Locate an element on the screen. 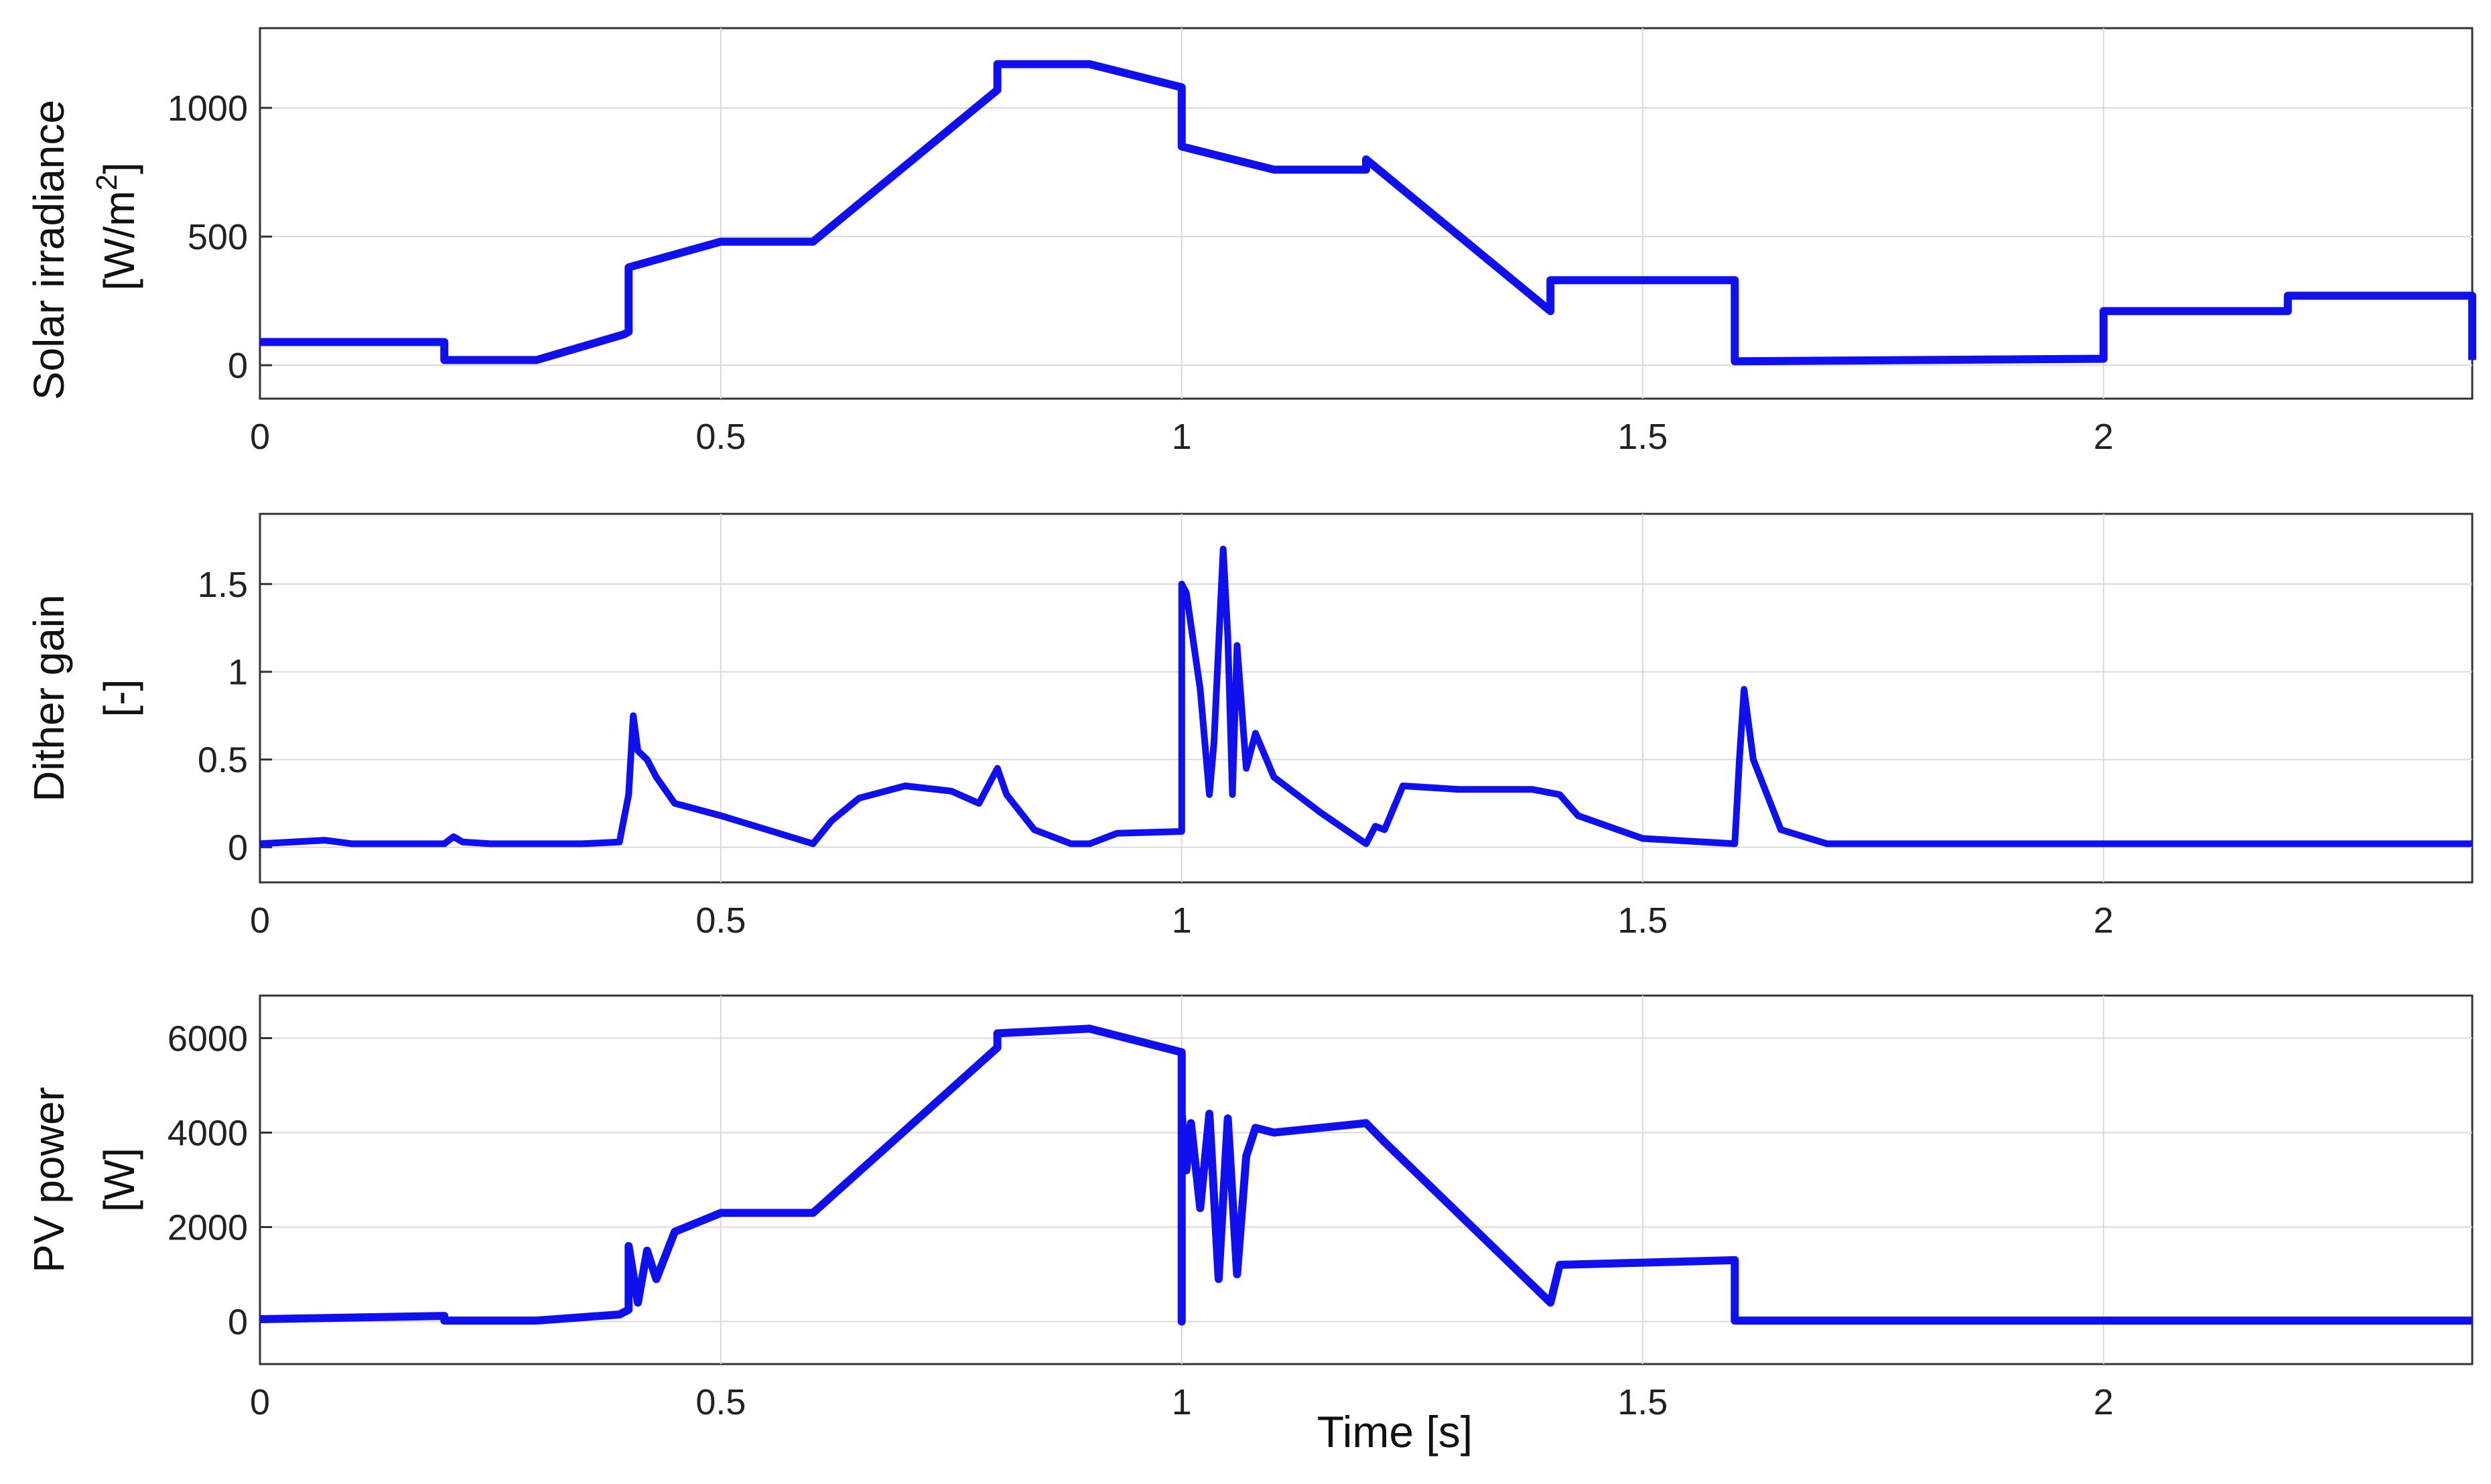  dither-y-tick-label: 0 is located at coordinates (238, 848).